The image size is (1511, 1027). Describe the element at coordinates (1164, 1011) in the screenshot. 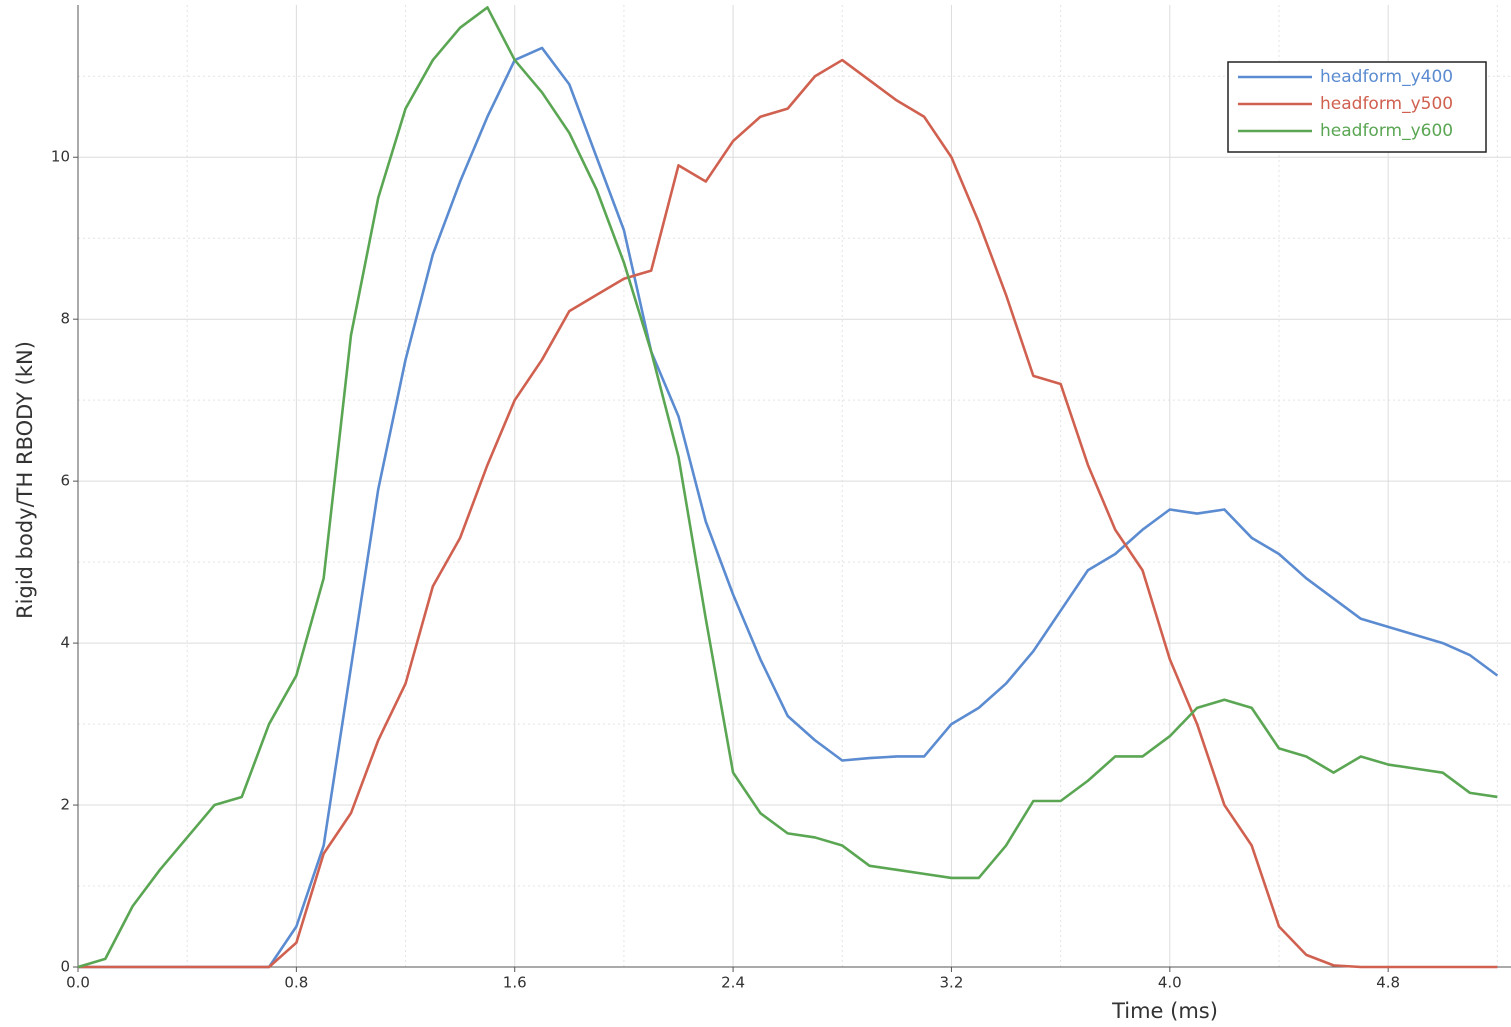

I see `x-axis-label: Time (ms)` at that location.